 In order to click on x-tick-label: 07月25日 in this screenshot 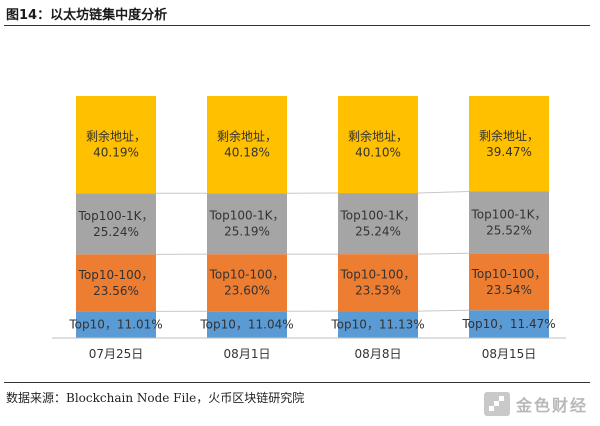, I will do `click(116, 354)`.